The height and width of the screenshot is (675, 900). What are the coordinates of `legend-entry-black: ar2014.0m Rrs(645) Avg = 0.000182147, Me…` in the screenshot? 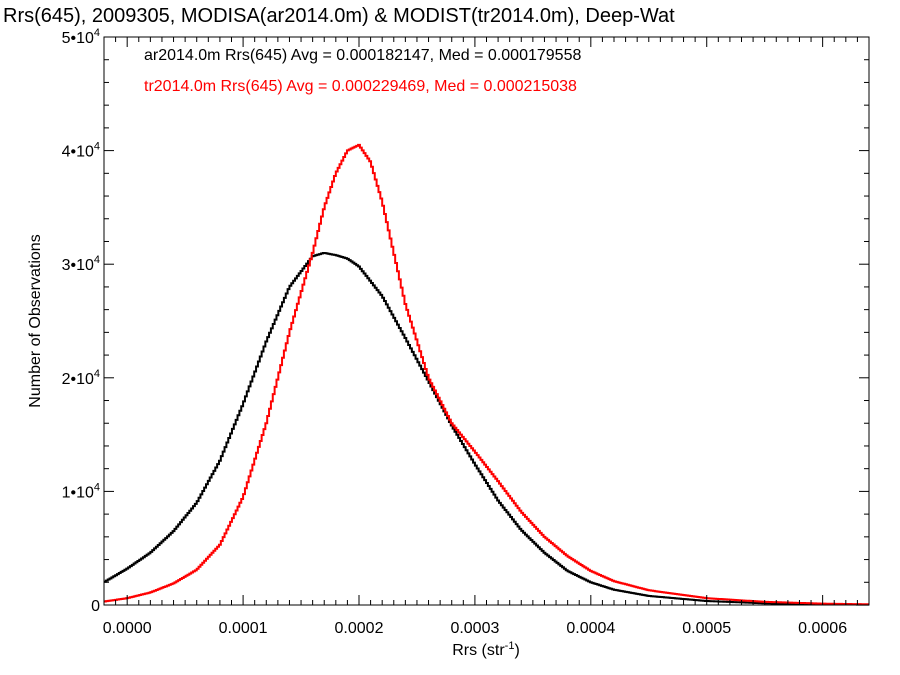 It's located at (362, 55).